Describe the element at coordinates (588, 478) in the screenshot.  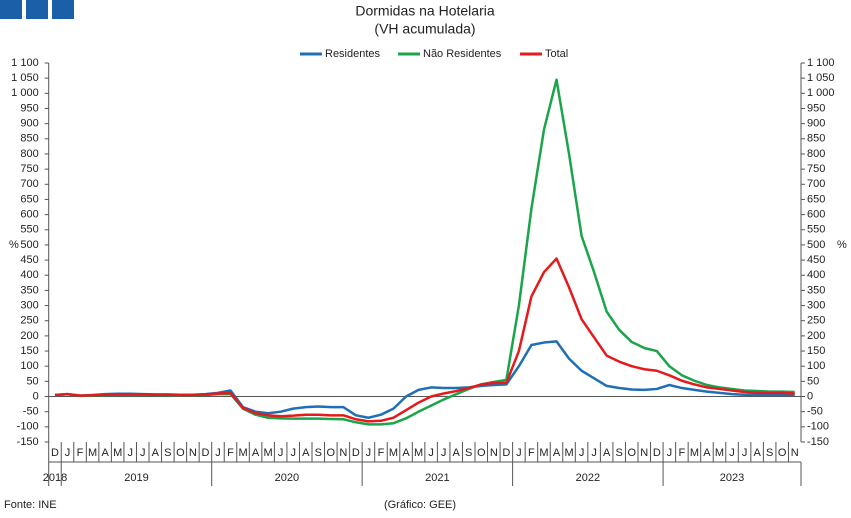
I see `year-label: 2022` at that location.